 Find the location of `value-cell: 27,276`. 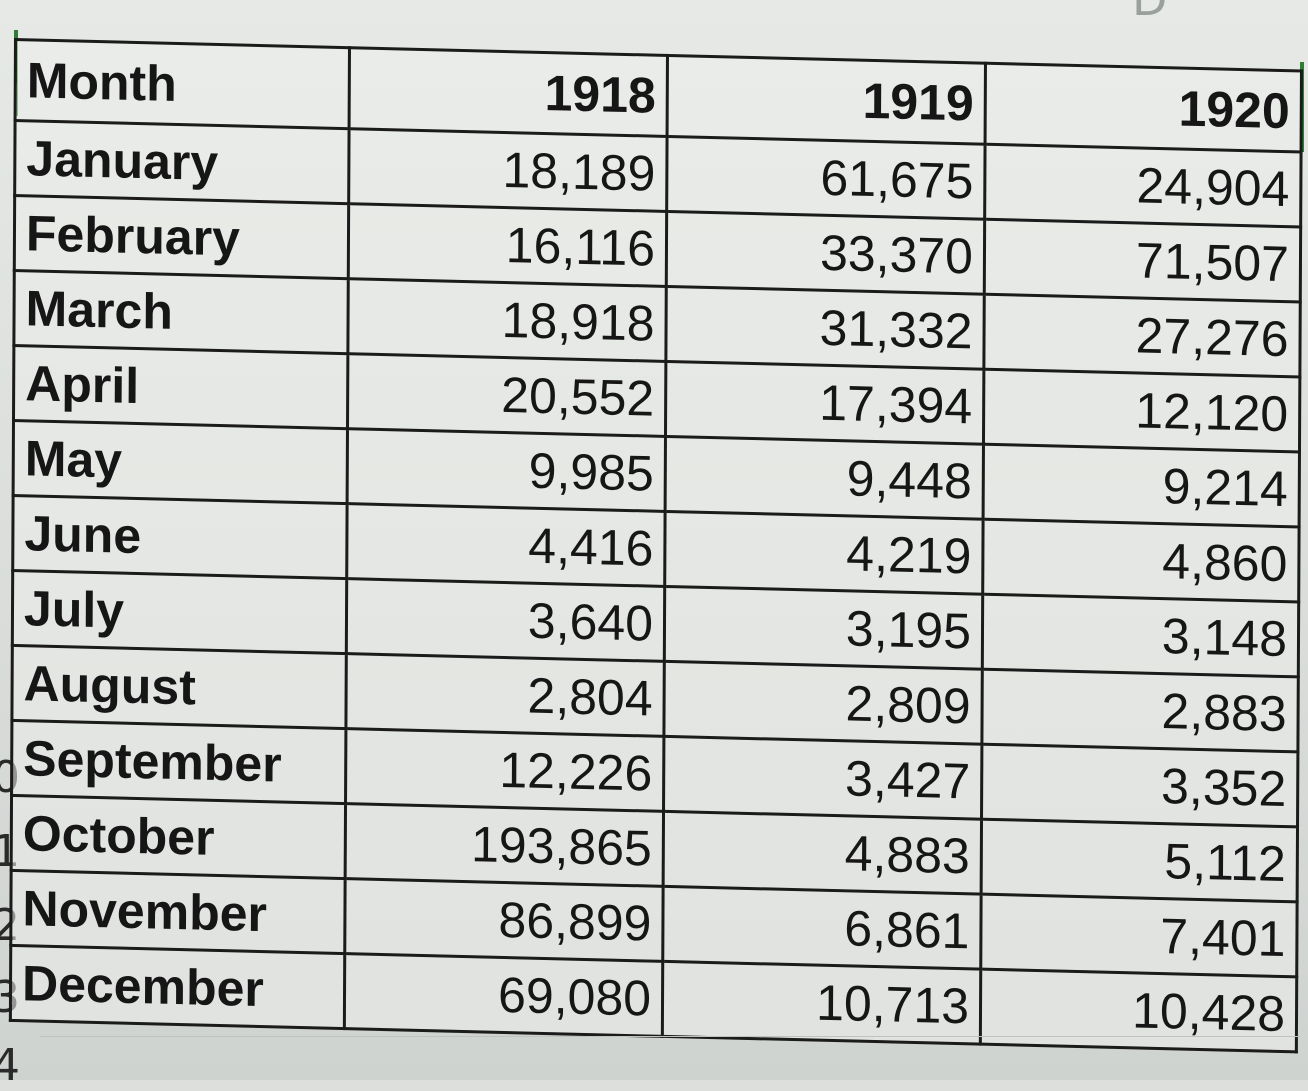

value-cell: 27,276 is located at coordinates (1142, 335).